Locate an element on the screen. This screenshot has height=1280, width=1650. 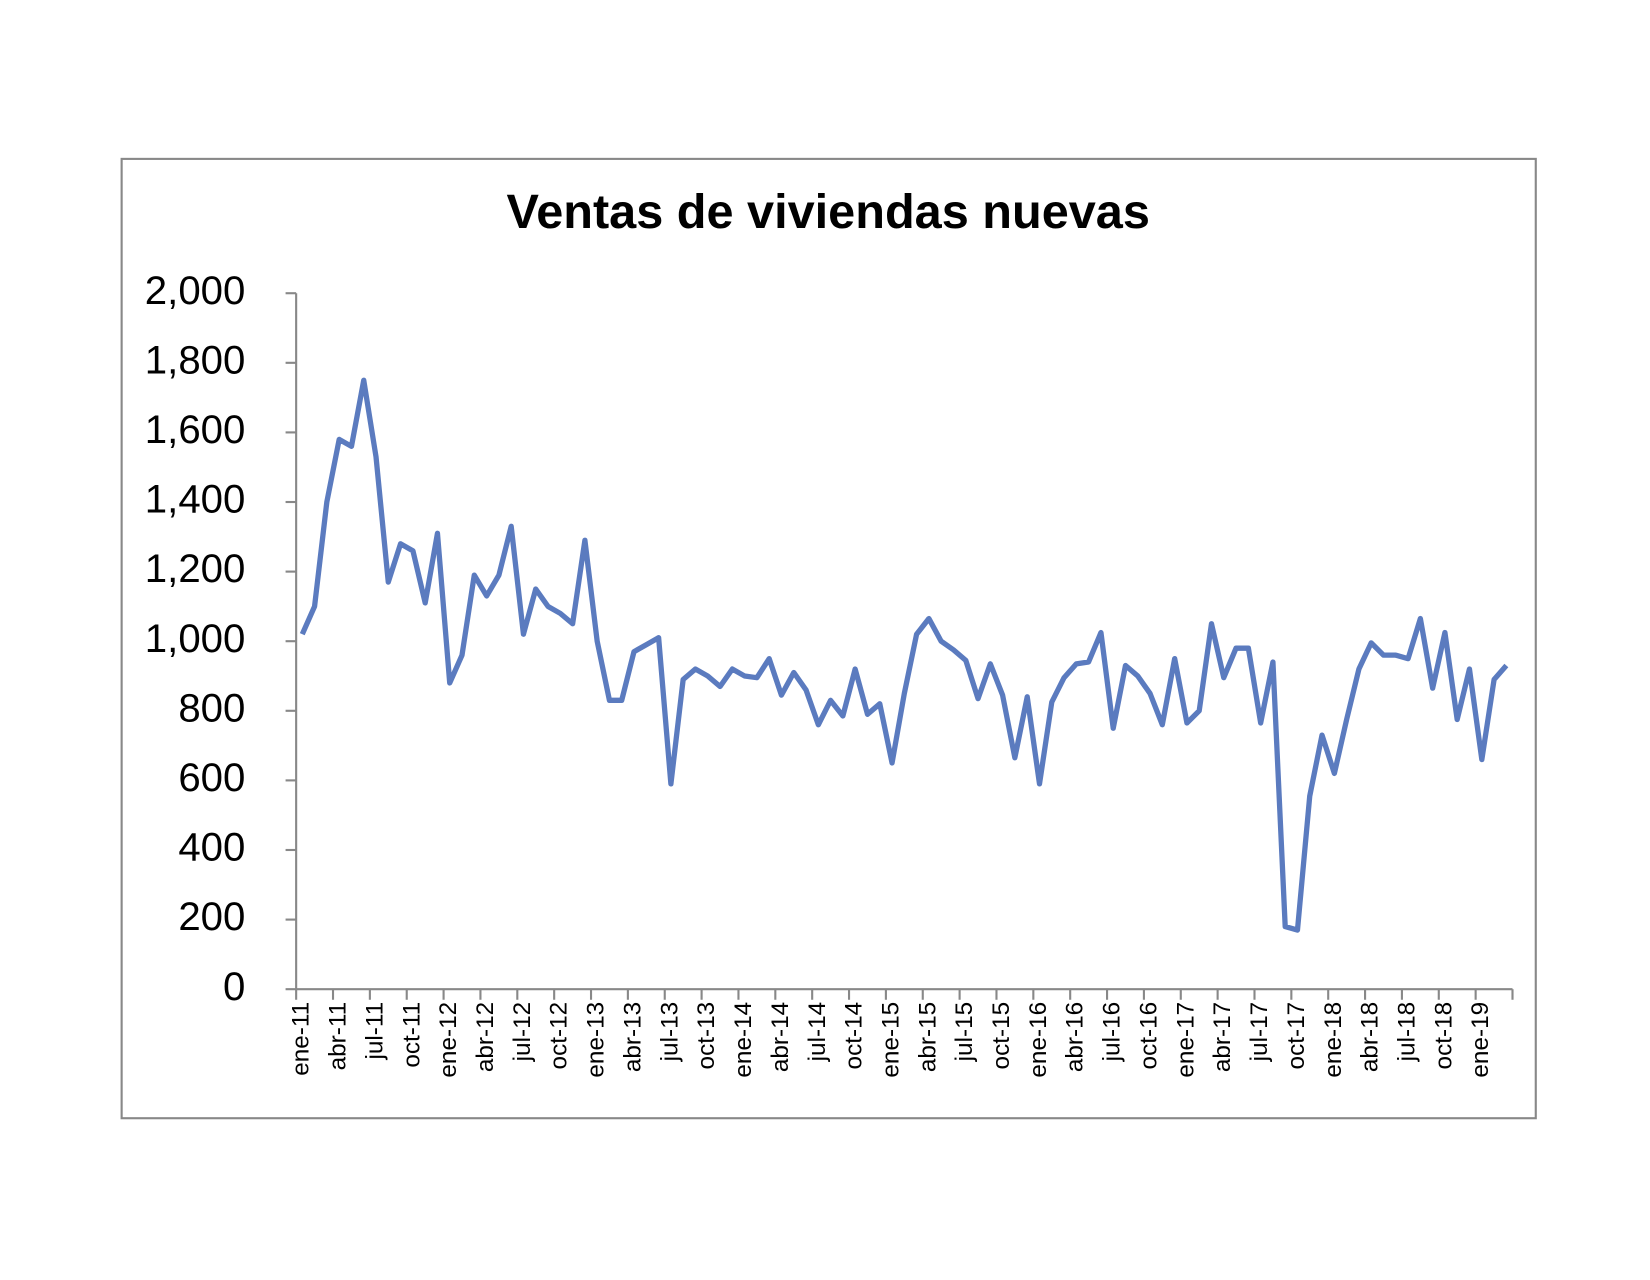
y-tick-label: 1,600 is located at coordinates (195, 429).